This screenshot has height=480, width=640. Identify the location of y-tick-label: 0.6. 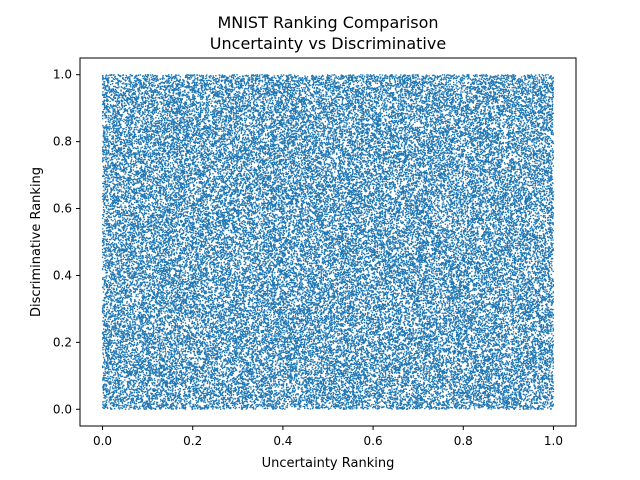
(62, 209).